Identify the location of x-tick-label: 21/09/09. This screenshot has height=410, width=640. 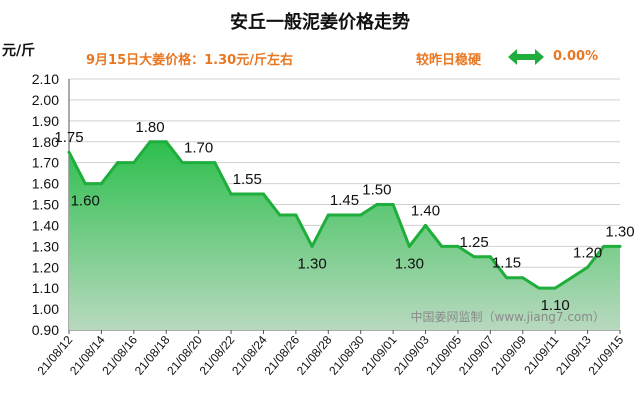
(508, 355).